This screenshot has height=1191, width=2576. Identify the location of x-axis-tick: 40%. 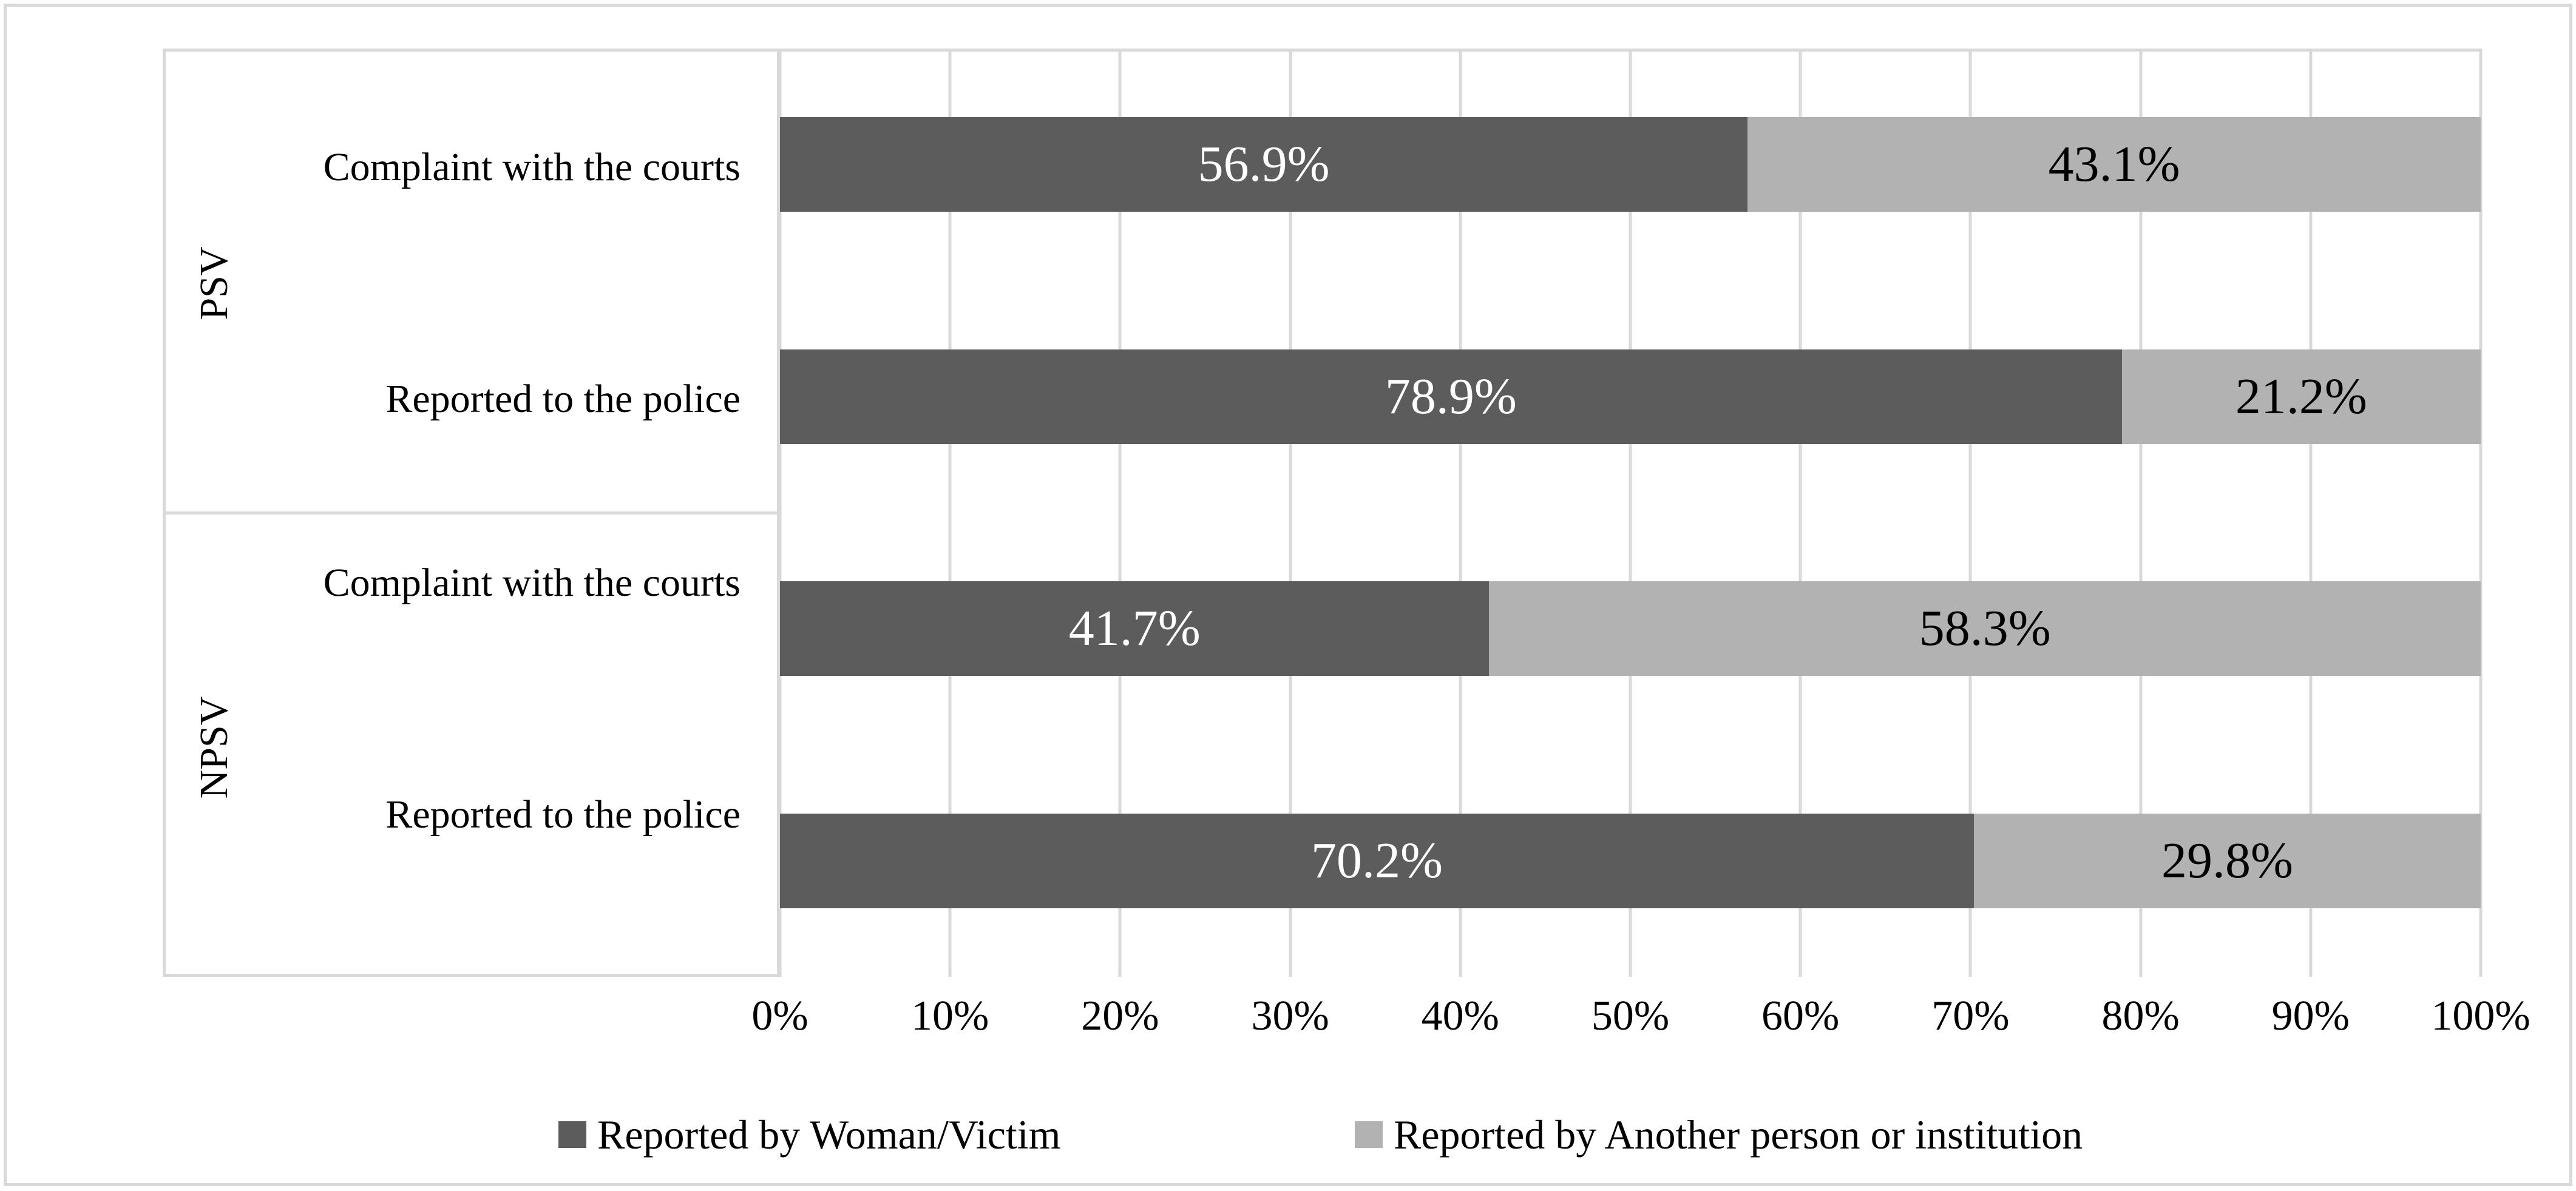
(1460, 1016).